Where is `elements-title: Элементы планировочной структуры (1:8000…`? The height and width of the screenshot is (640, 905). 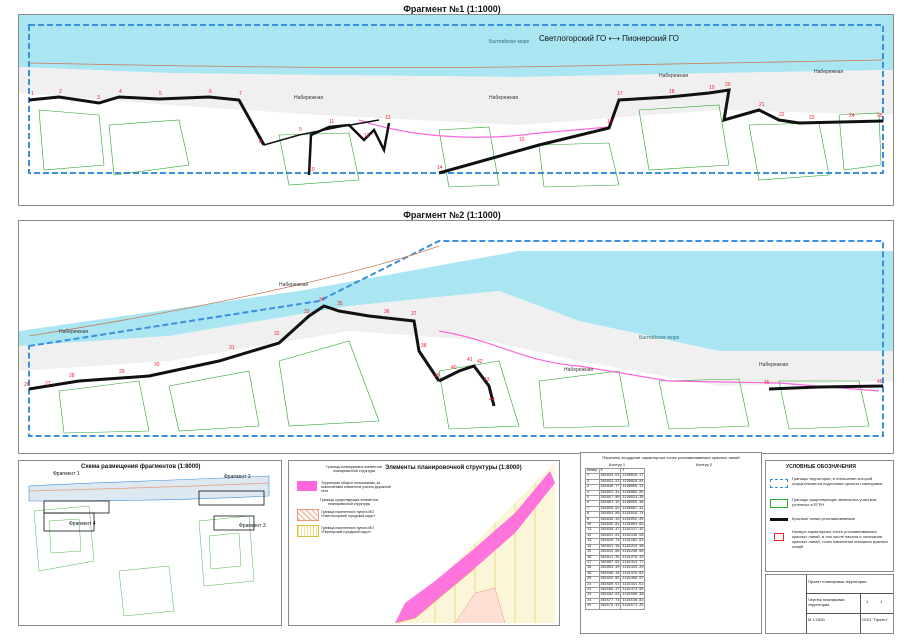 elements-title: Элементы планировочной структуры (1:8000… is located at coordinates (453, 468).